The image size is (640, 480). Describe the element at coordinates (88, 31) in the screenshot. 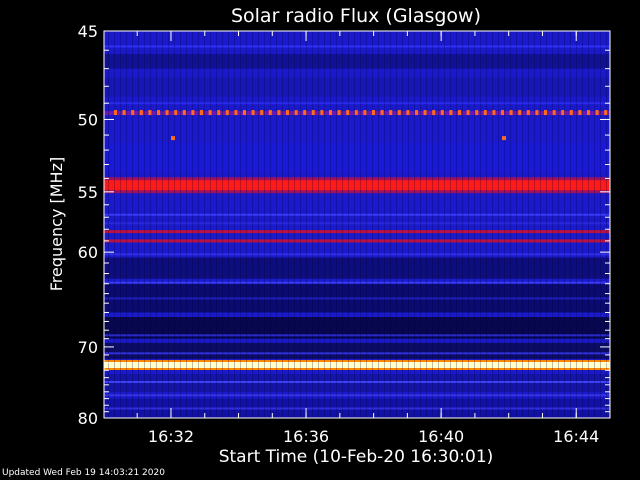

I see `y-tick-label: 45` at that location.